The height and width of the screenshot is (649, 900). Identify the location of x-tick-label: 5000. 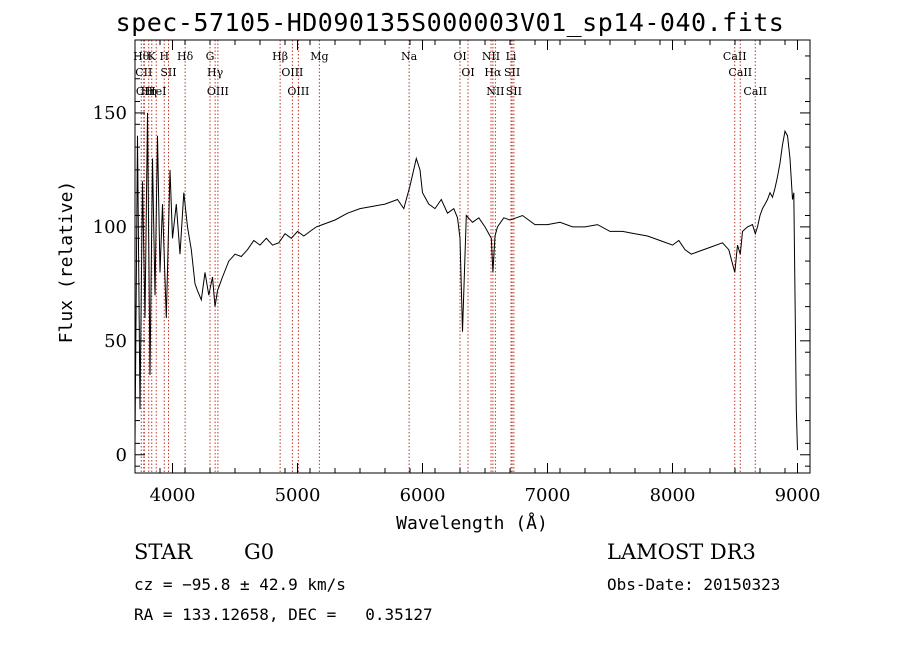
(298, 495).